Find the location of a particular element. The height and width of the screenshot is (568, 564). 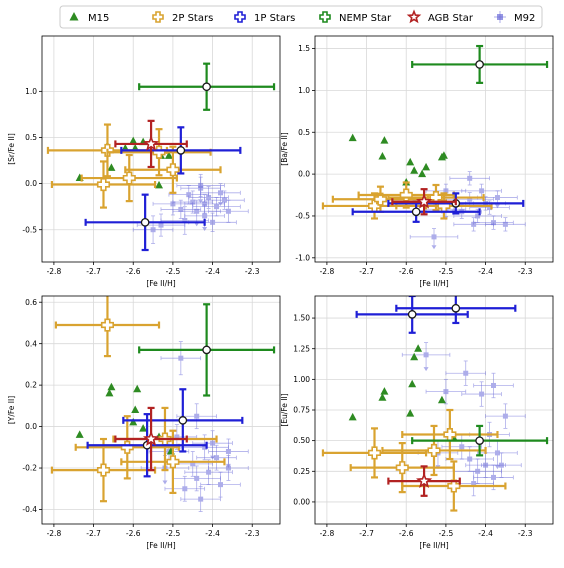

agb-star-point is located at coordinates (424, 481).